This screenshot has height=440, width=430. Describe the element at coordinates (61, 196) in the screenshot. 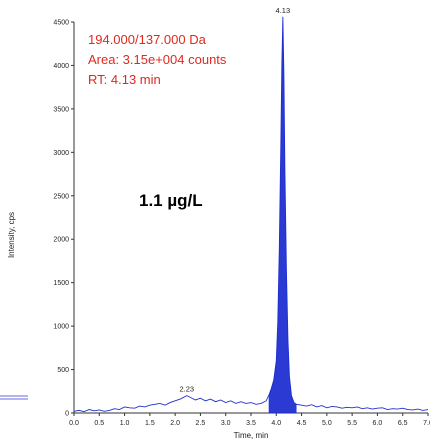

I see `y-tick-label: 2500` at that location.